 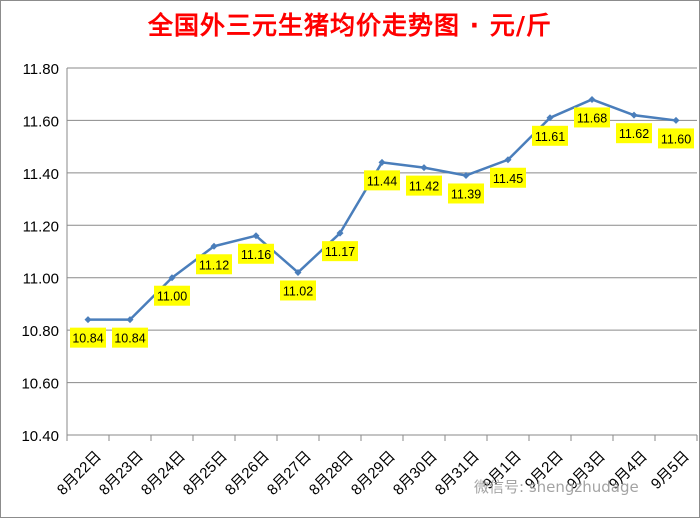 I want to click on x-tick-label: 8月26日, so click(x=247, y=473).